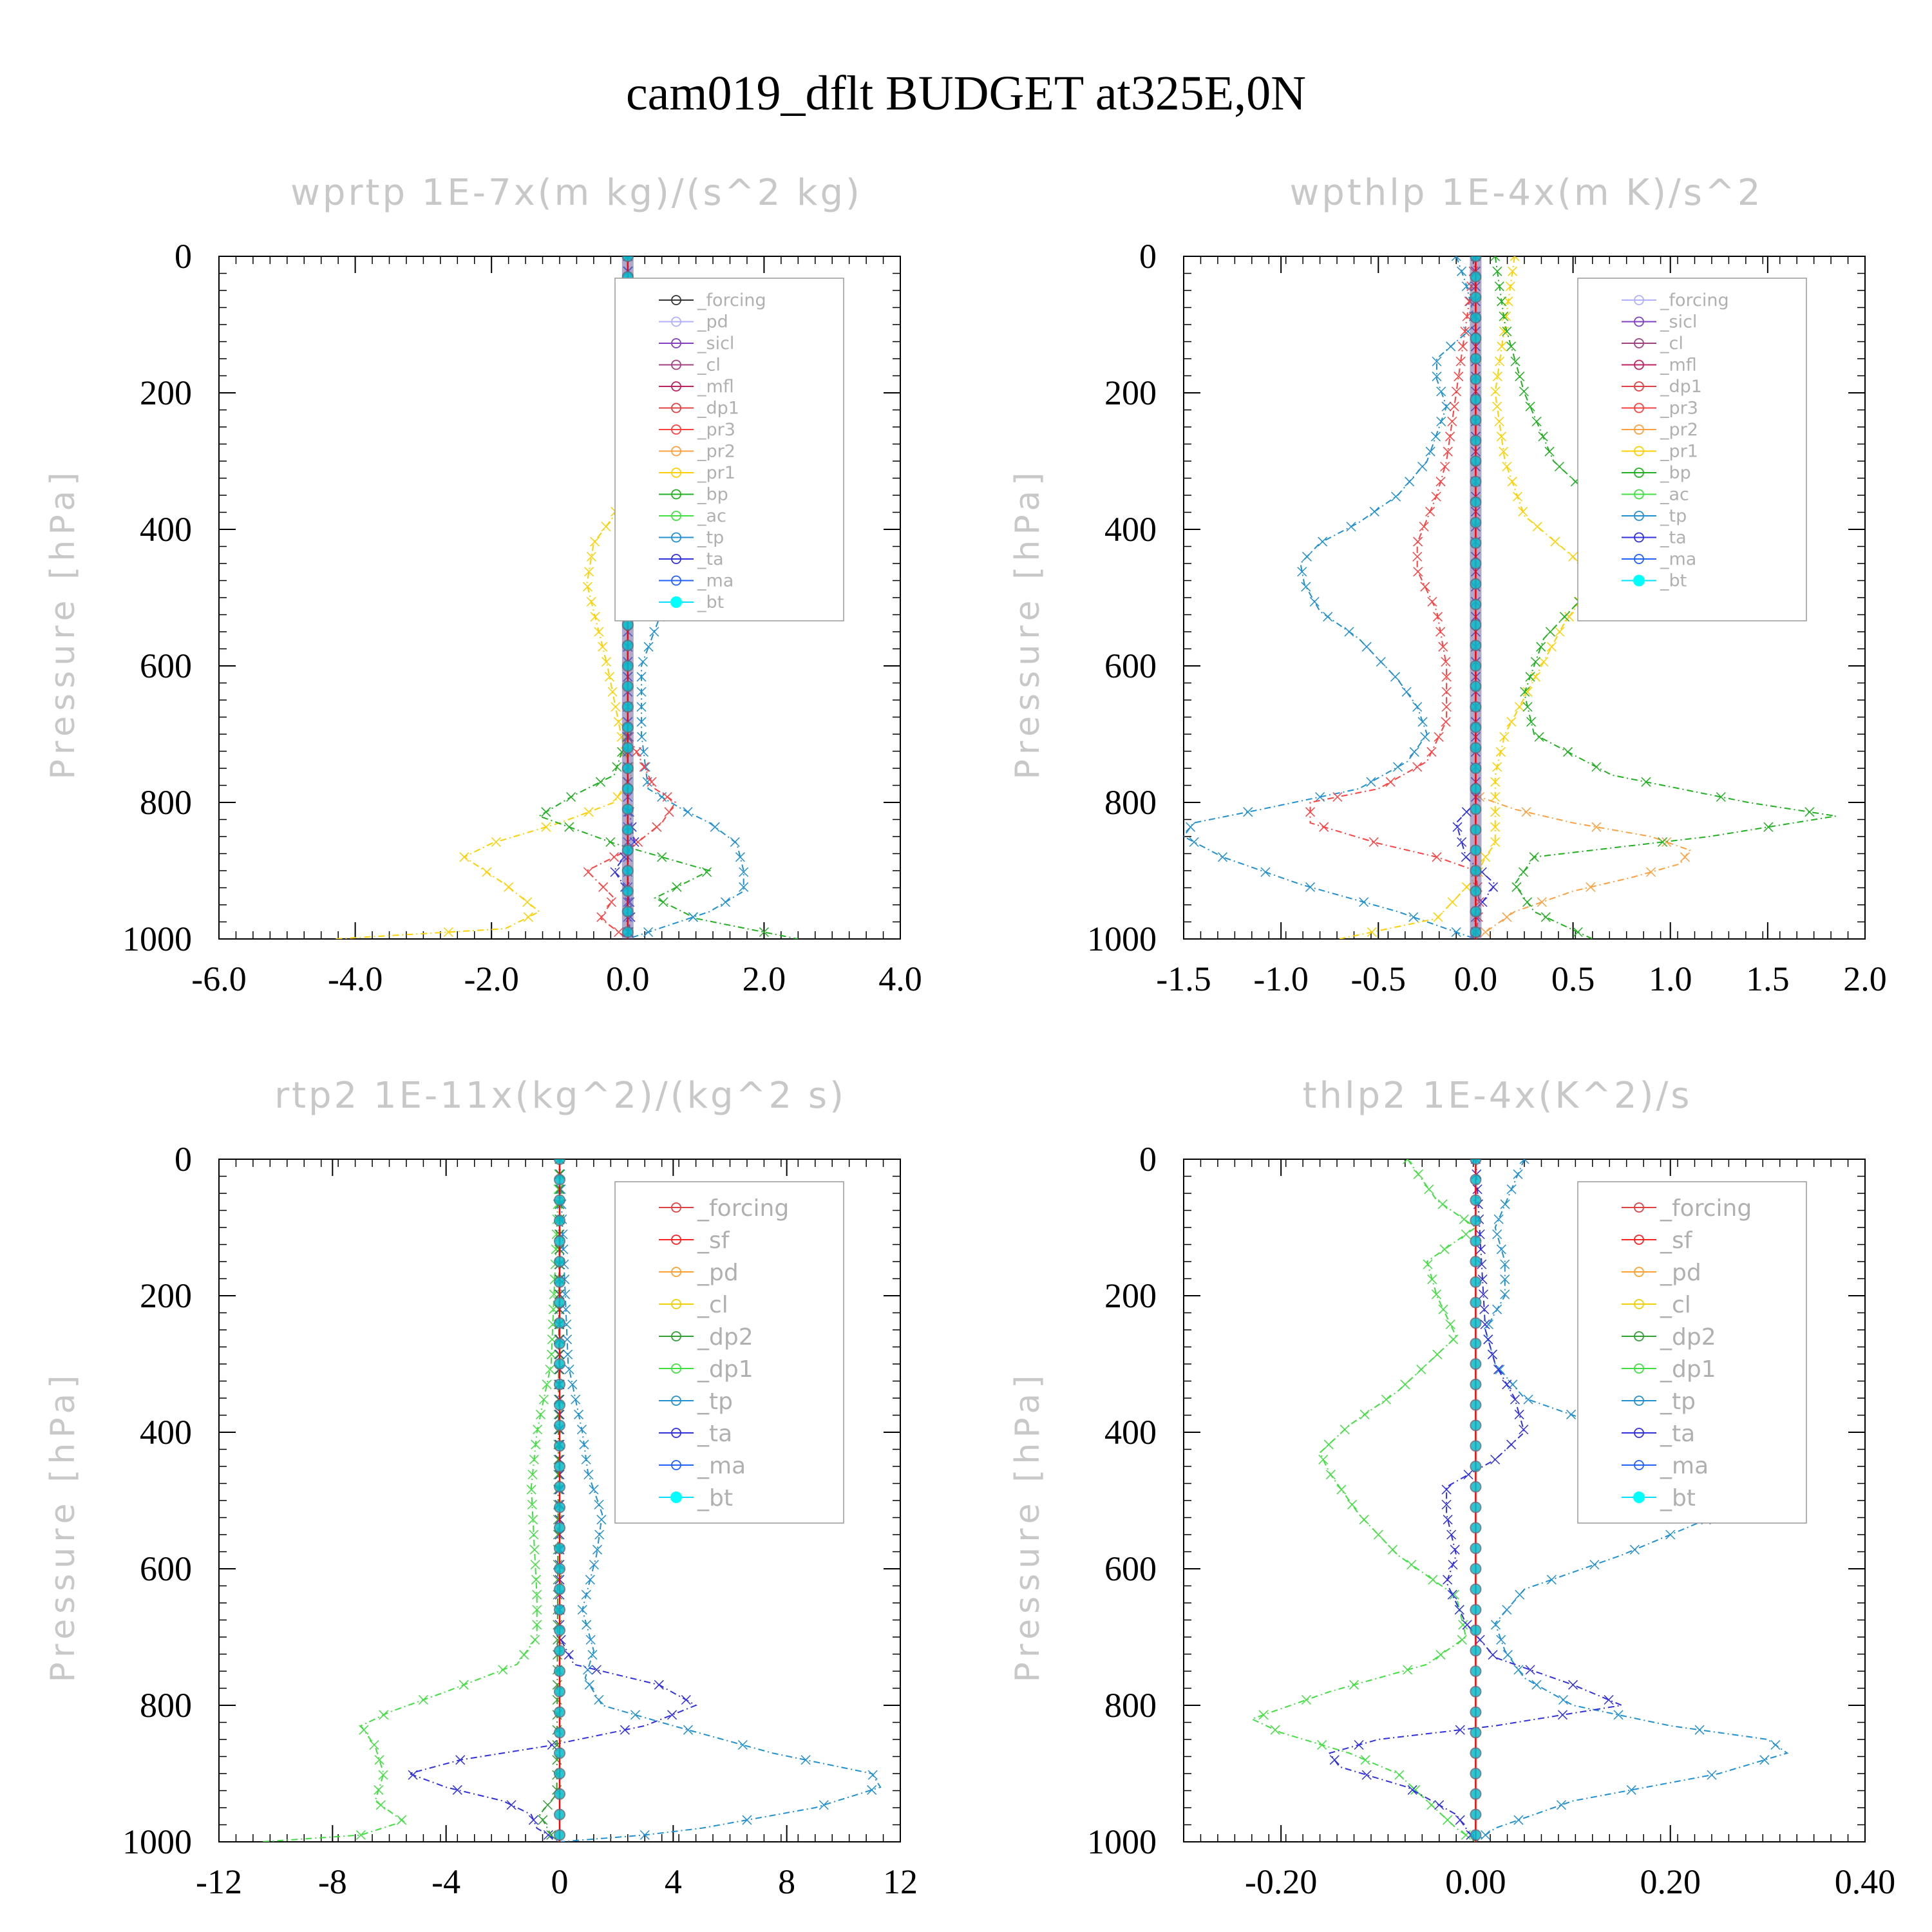  Describe the element at coordinates (1675, 473) in the screenshot. I see `legend-label: _bp` at that location.